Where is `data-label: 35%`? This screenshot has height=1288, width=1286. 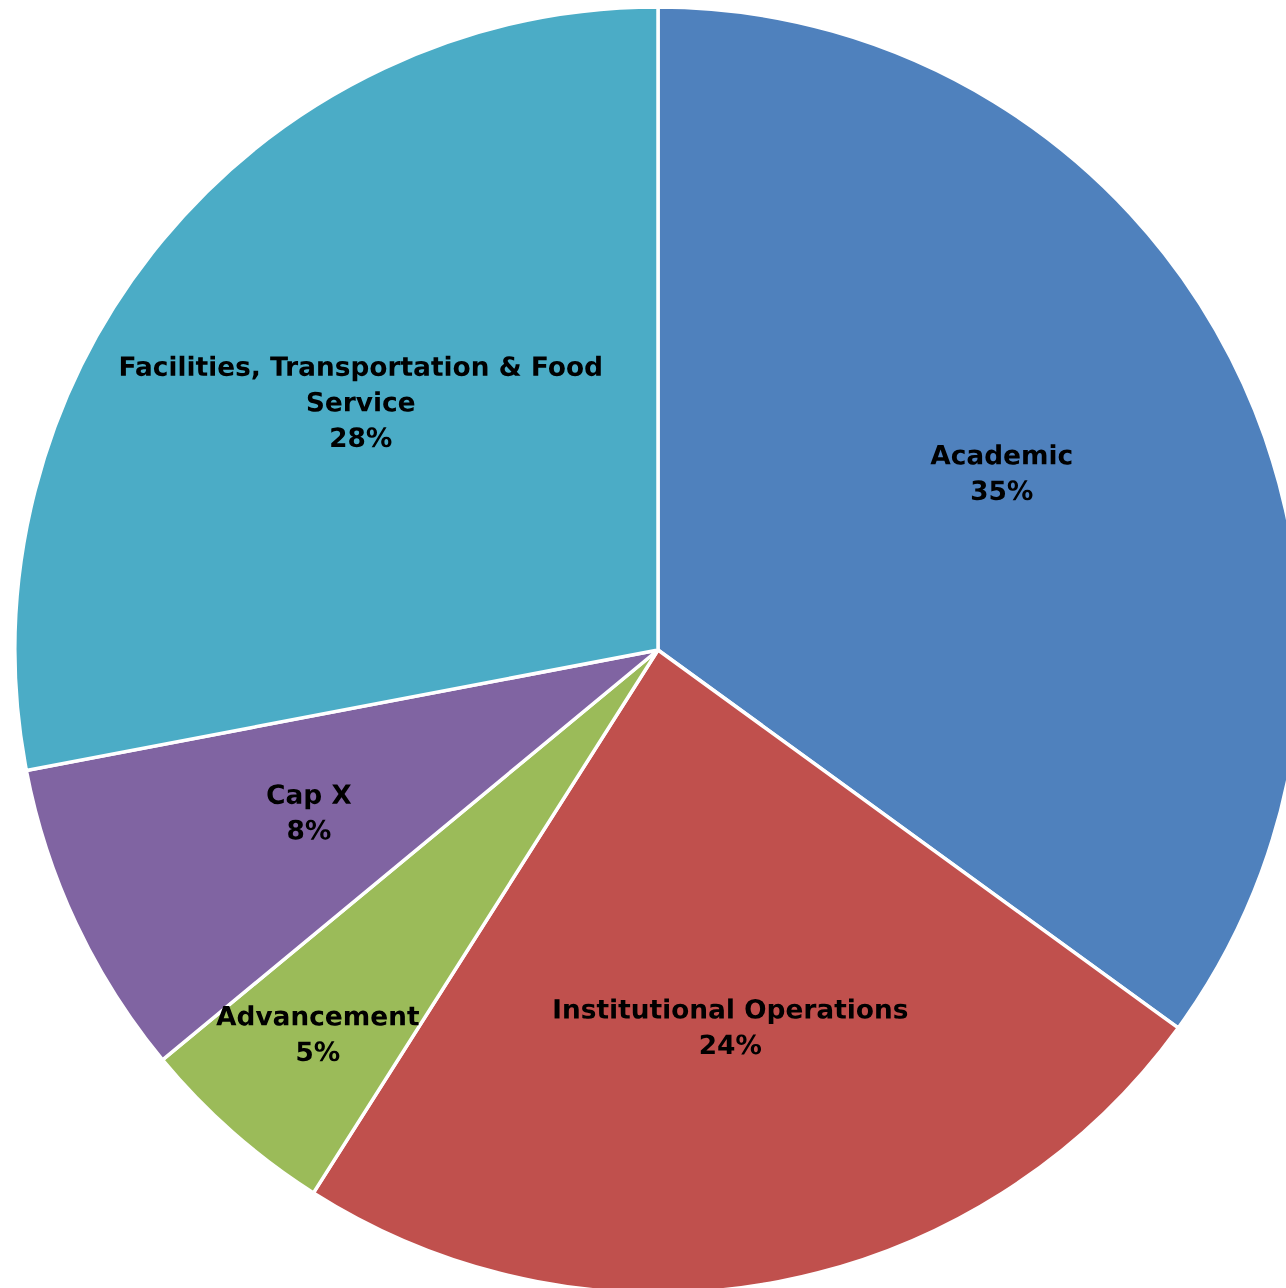
data-label: 35% is located at coordinates (1002, 490).